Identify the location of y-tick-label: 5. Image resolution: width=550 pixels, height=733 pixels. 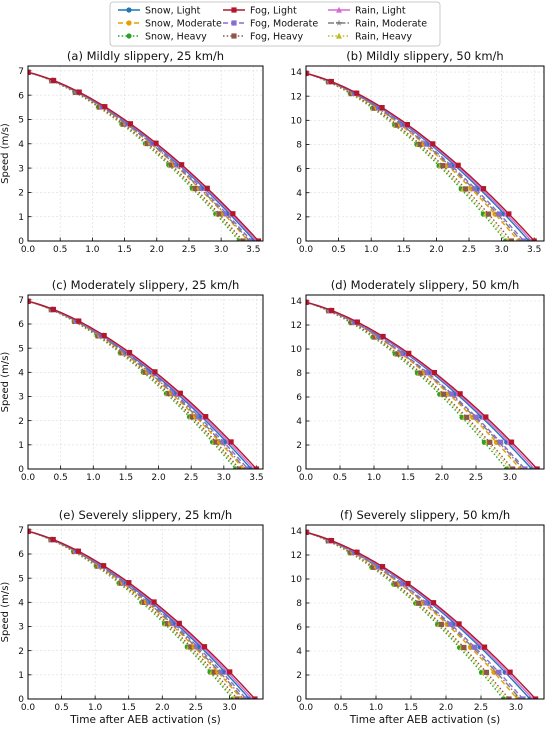
(21, 579).